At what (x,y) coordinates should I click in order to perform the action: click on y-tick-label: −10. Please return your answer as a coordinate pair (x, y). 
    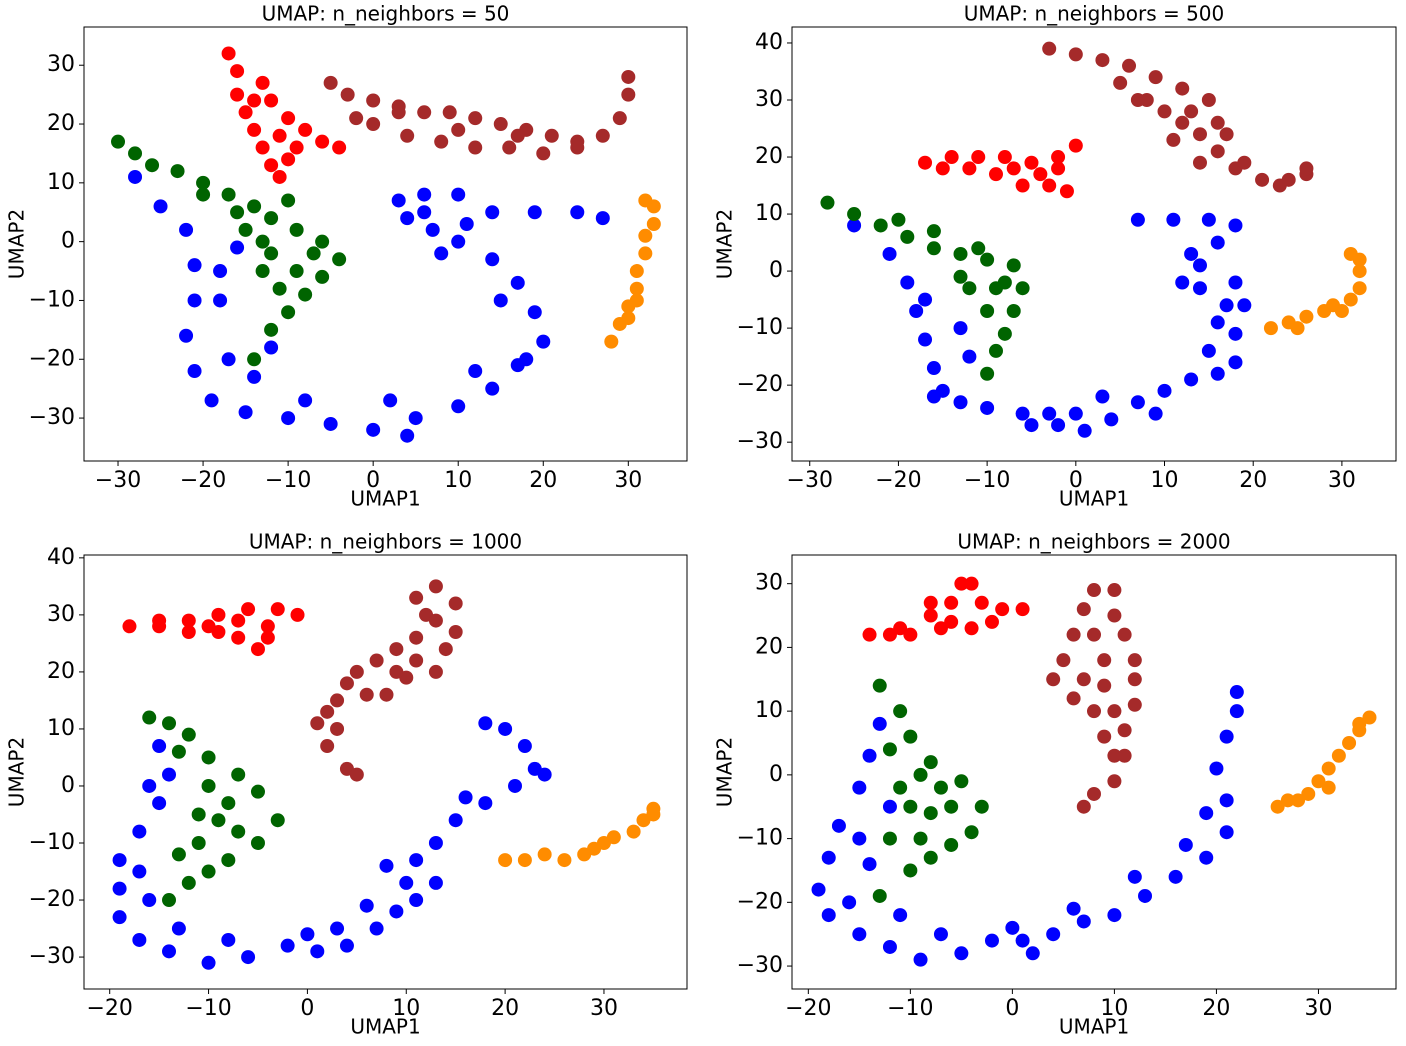
    Looking at the image, I should click on (760, 327).